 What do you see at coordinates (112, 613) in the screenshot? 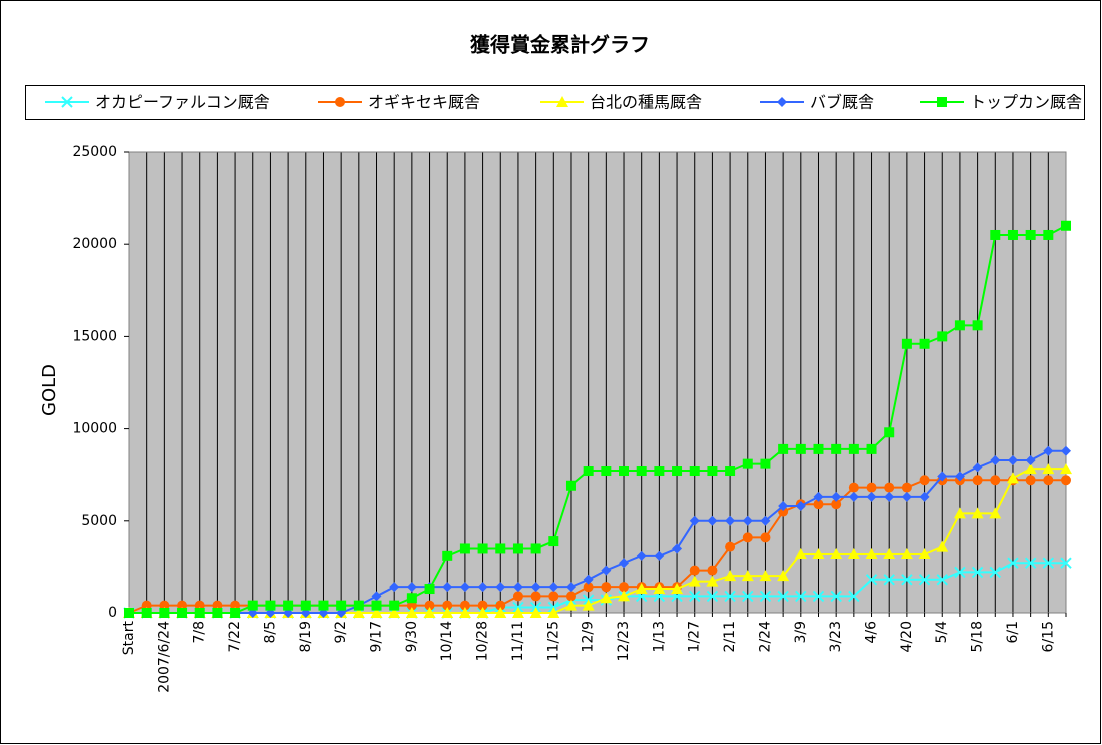
I see `y-tick-label: 0` at bounding box center [112, 613].